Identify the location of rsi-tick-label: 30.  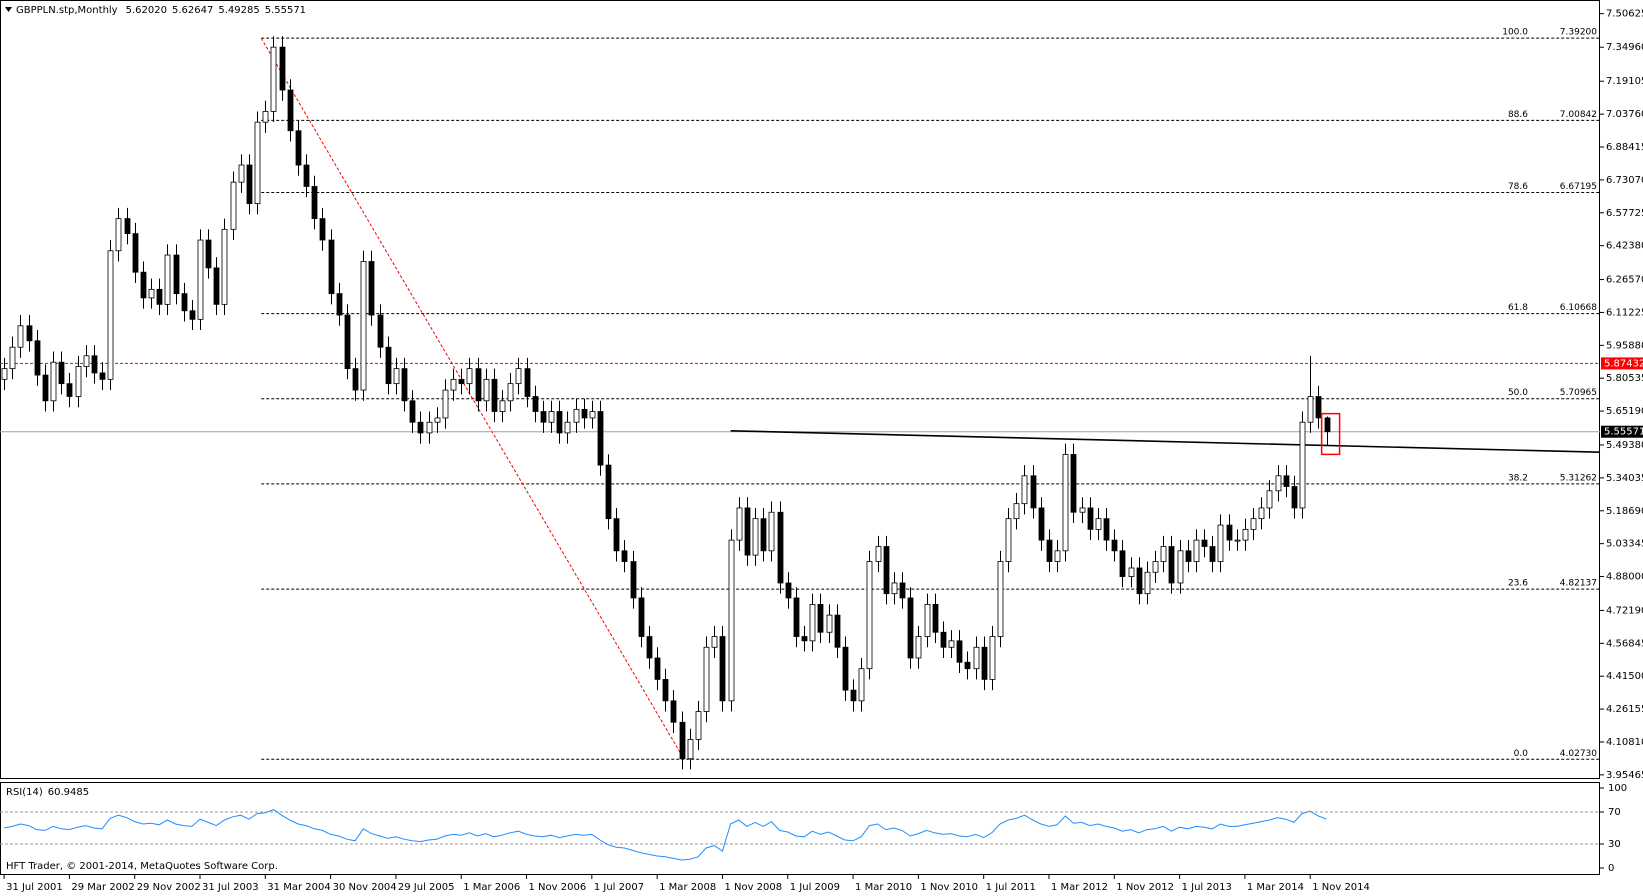
(1614, 844).